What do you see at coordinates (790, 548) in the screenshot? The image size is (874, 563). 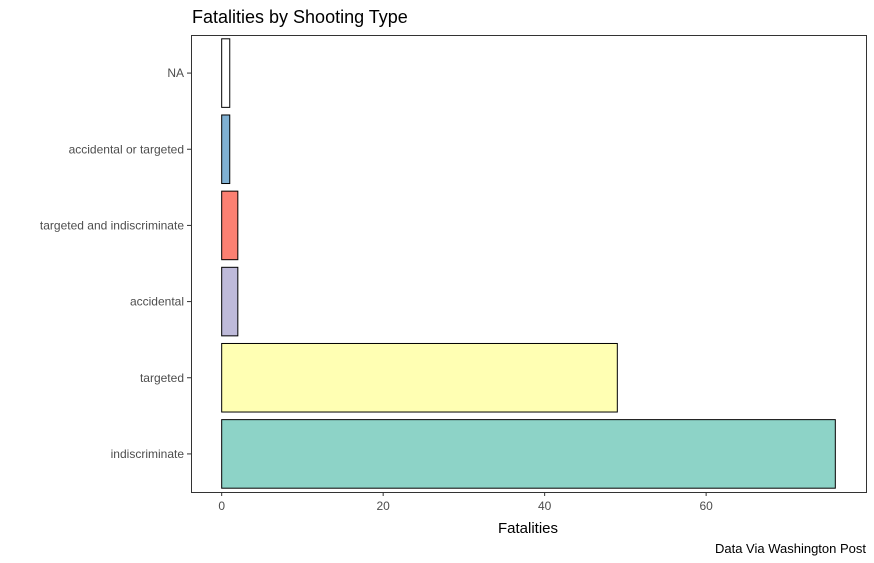 I see `chart-caption: Data Via Washington Post` at bounding box center [790, 548].